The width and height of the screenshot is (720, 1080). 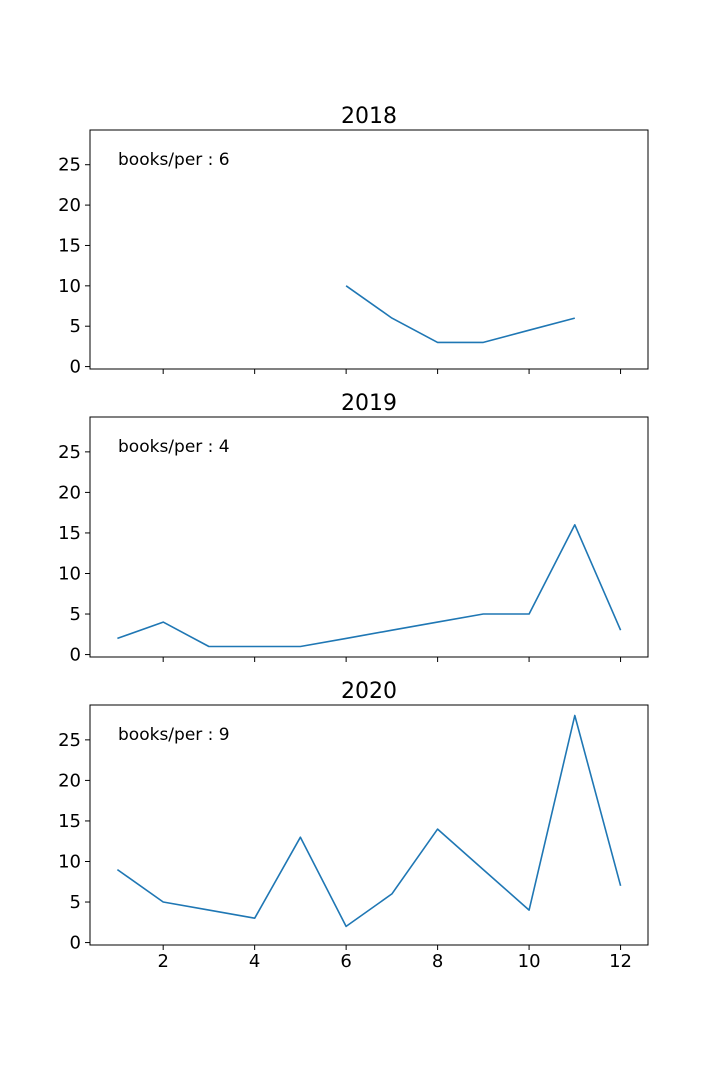 What do you see at coordinates (69, 861) in the screenshot?
I see `chart-2020-ytick-label: 10` at bounding box center [69, 861].